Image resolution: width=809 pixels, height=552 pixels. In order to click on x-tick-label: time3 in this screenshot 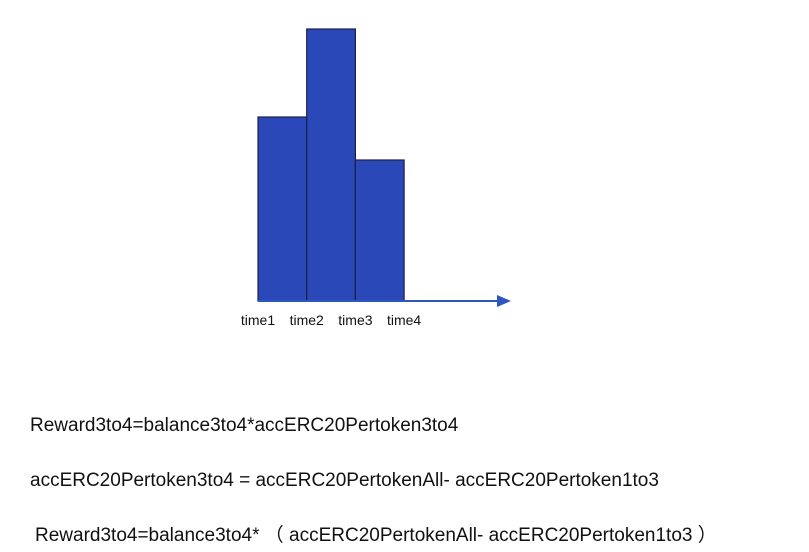, I will do `click(355, 320)`.